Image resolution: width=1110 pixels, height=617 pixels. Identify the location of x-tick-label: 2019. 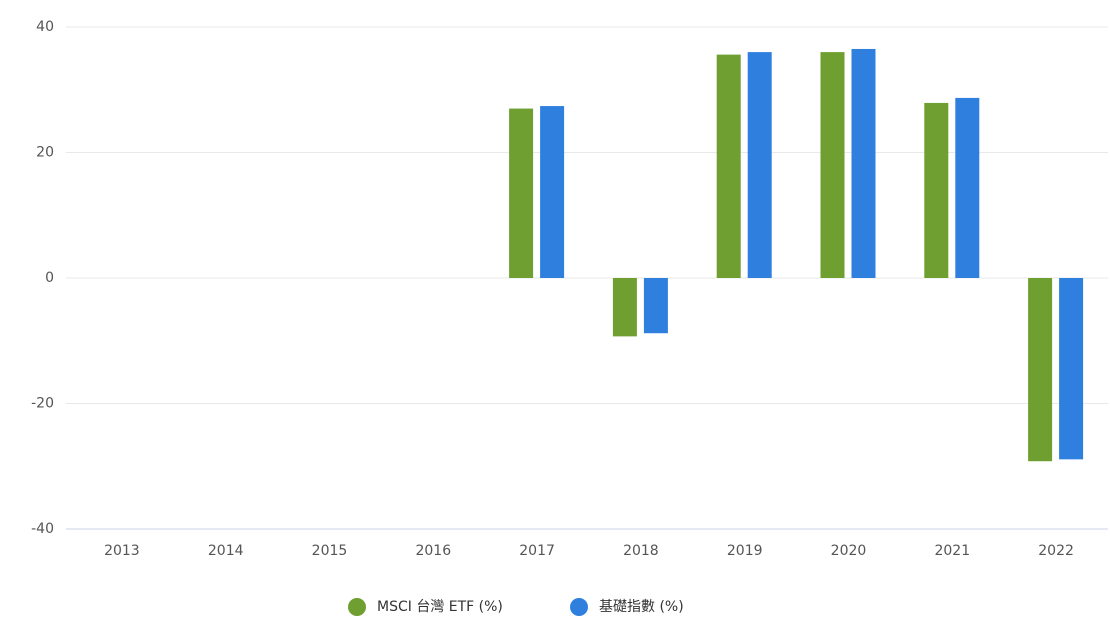
(745, 551).